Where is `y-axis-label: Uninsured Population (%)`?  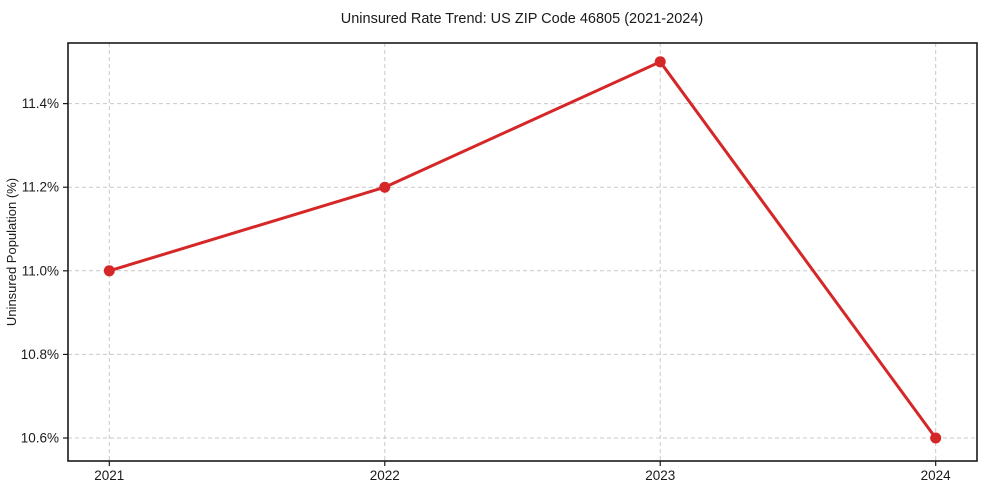 y-axis-label: Uninsured Population (%) is located at coordinates (11, 252).